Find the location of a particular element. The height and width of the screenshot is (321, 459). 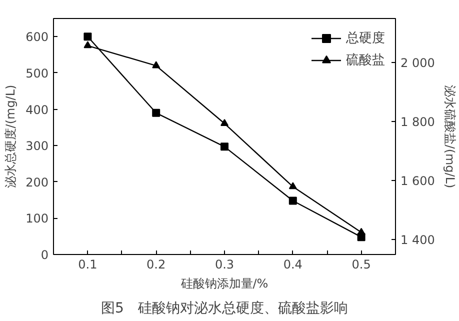

y-tick-label: 400 is located at coordinates (37, 109).